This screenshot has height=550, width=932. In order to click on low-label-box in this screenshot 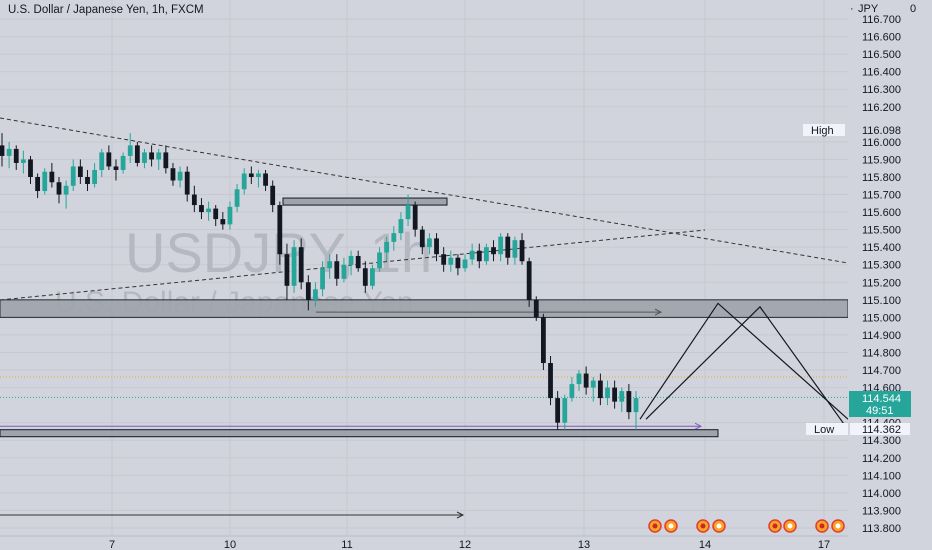, I will do `click(827, 429)`.